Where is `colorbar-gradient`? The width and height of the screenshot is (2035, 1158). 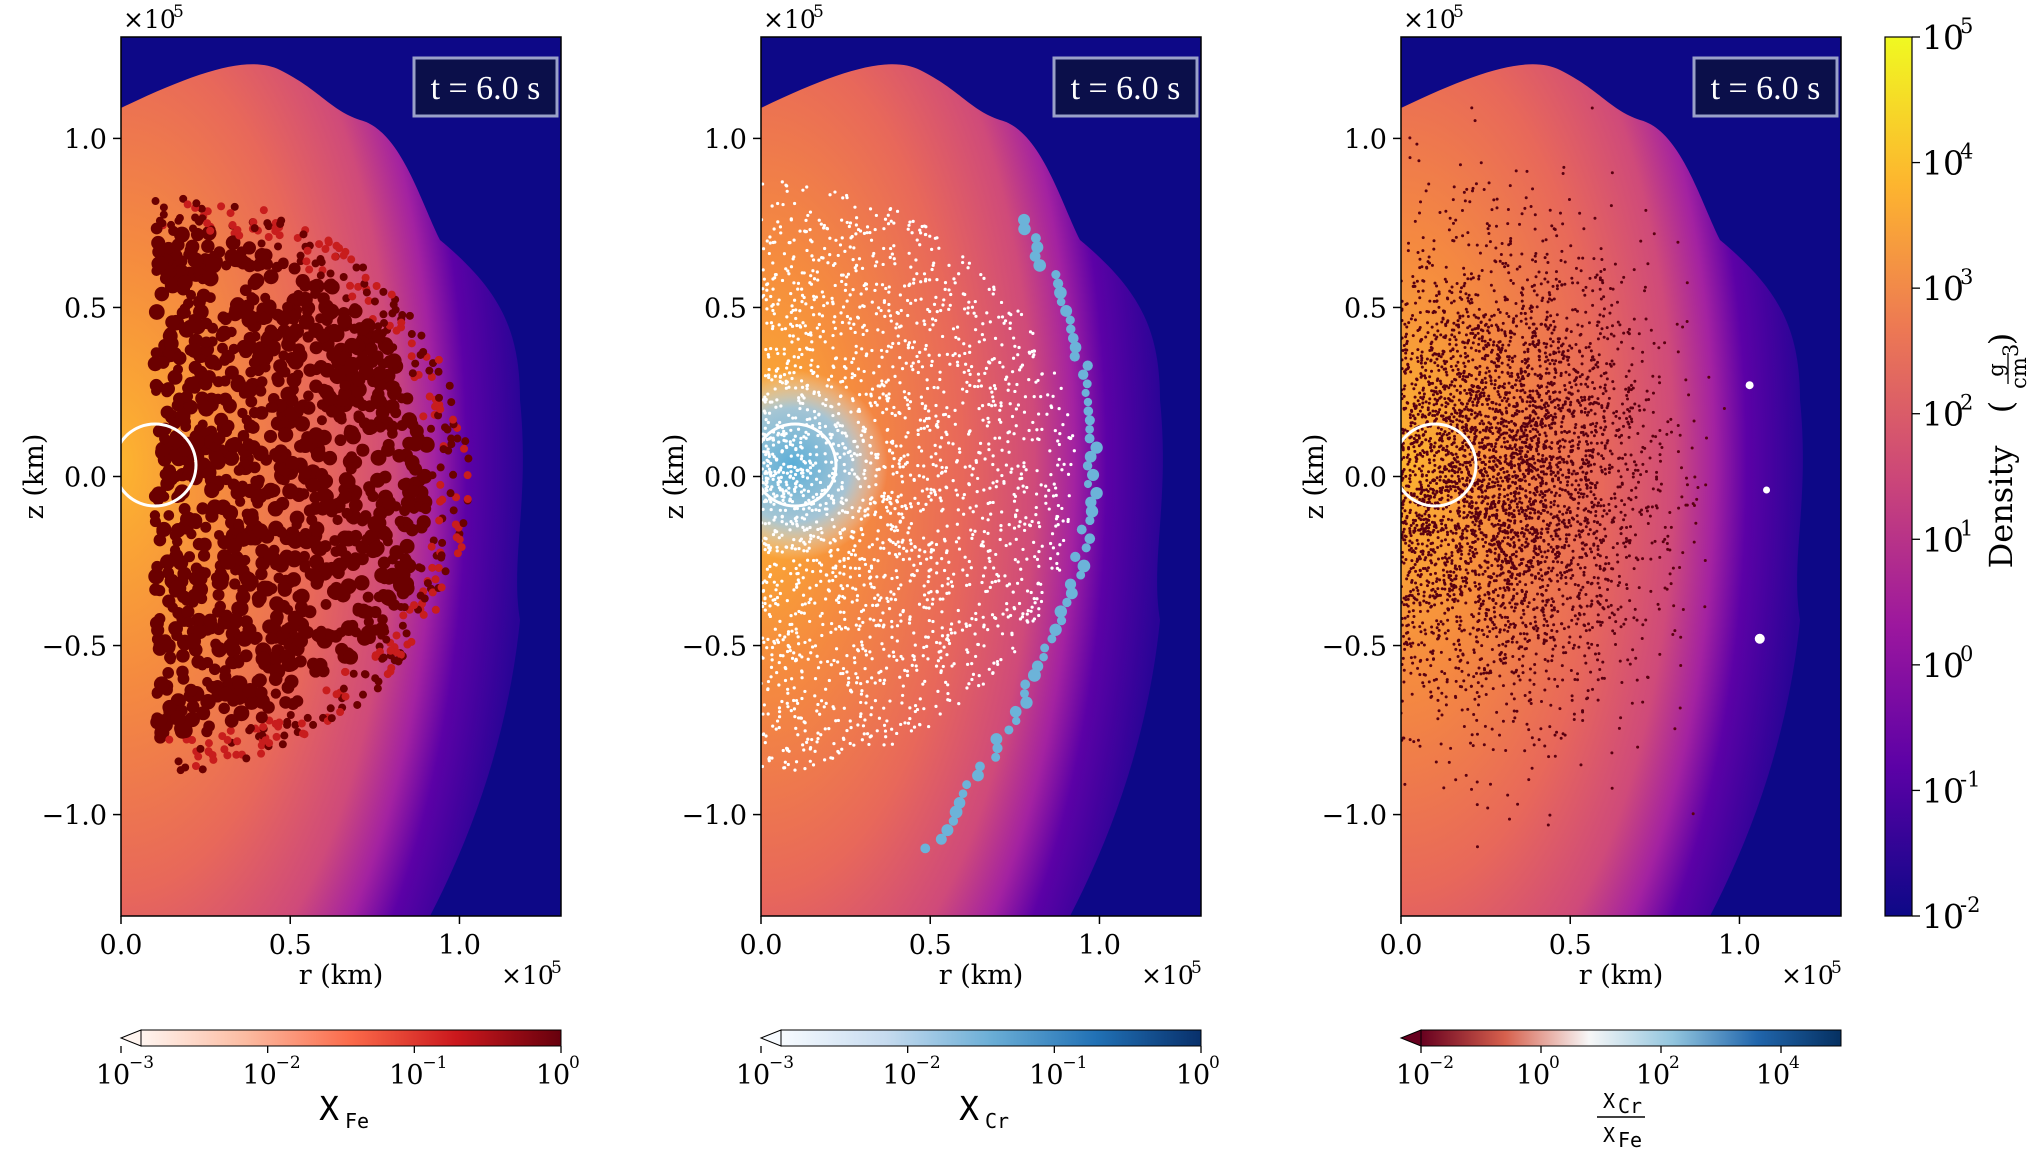 colorbar-gradient is located at coordinates (991, 1038).